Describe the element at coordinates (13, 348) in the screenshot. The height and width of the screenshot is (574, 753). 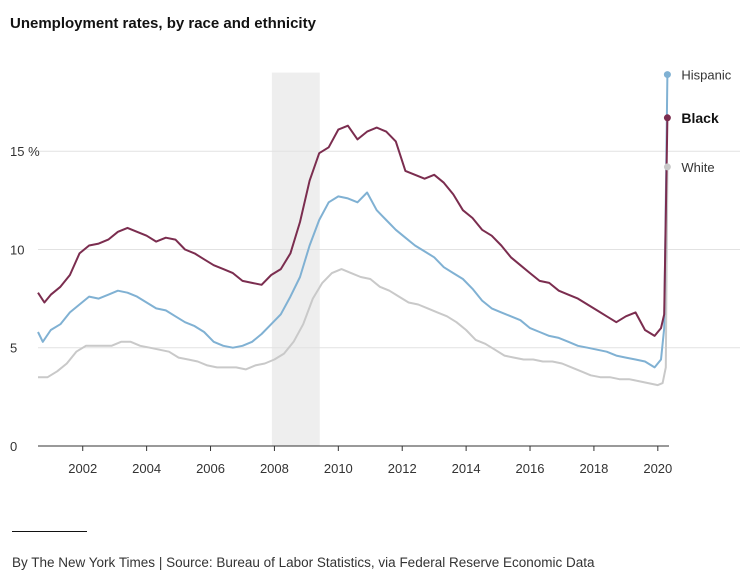
I see `y-tick-label: 5` at that location.